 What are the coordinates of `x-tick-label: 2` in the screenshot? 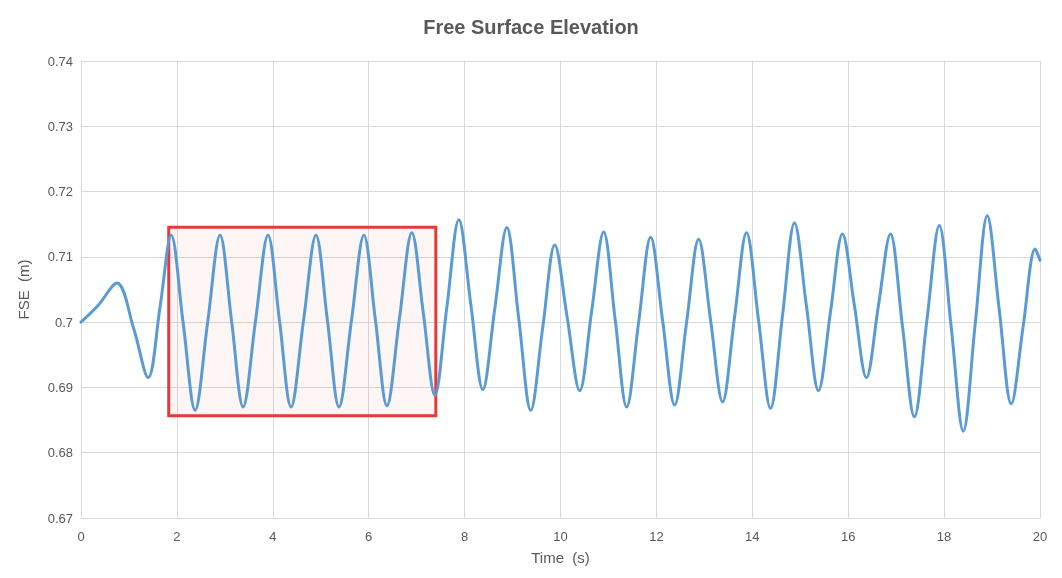 It's located at (177, 536).